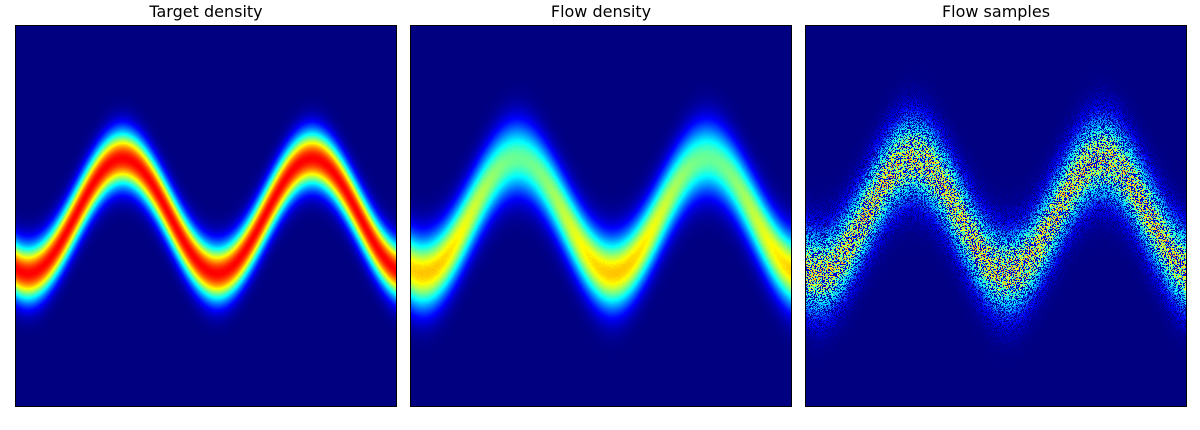  What do you see at coordinates (601, 11) in the screenshot?
I see `flow-density-title: Flow density` at bounding box center [601, 11].